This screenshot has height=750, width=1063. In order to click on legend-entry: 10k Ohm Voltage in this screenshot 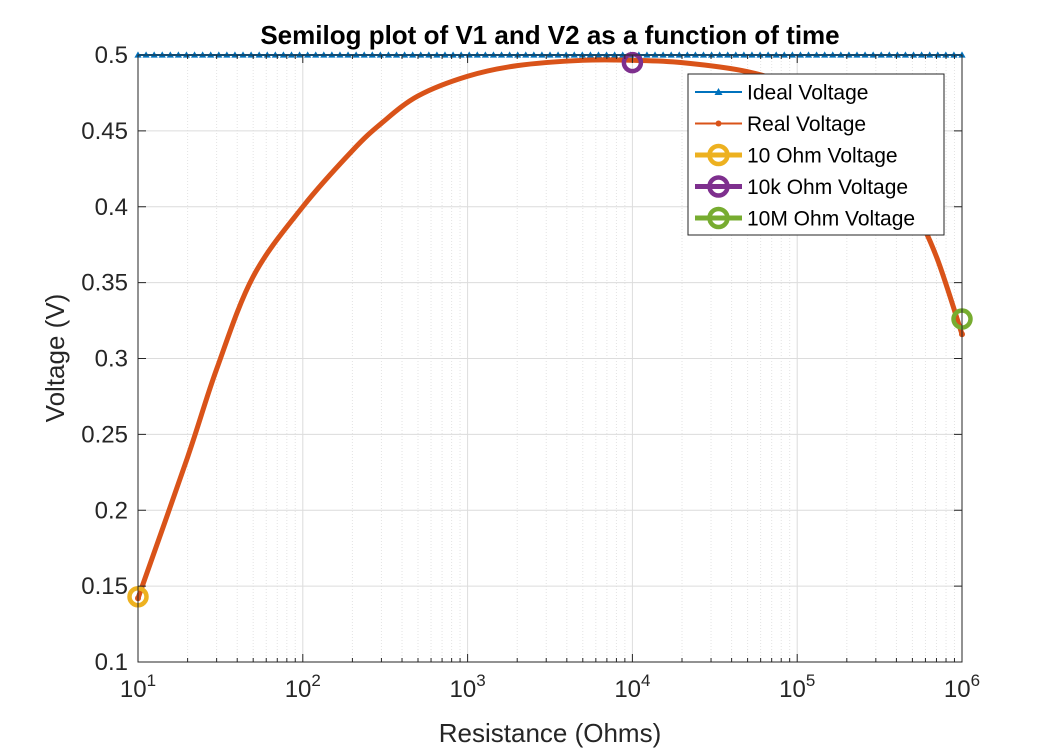, I will do `click(801, 187)`.